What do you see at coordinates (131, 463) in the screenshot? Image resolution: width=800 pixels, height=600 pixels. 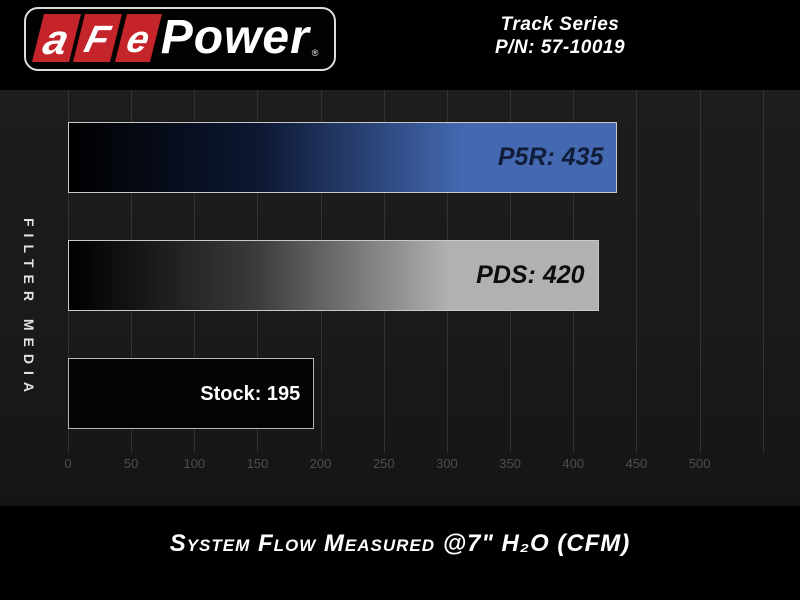 I see `x-axis-tick-label: 50` at bounding box center [131, 463].